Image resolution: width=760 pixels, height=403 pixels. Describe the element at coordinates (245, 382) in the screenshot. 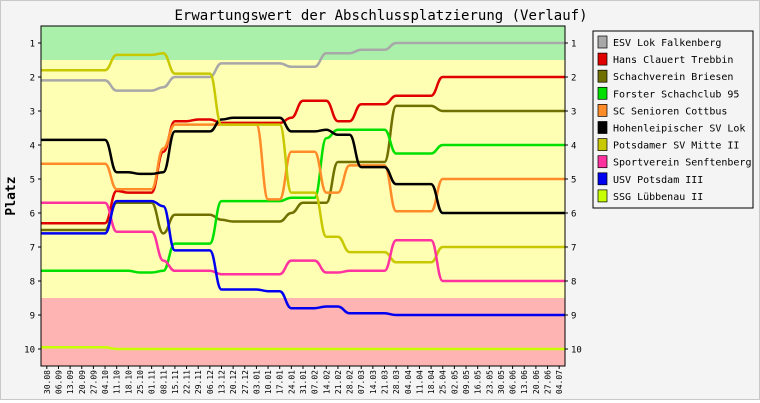

I see `x-tick-label: 27.12` at that location.